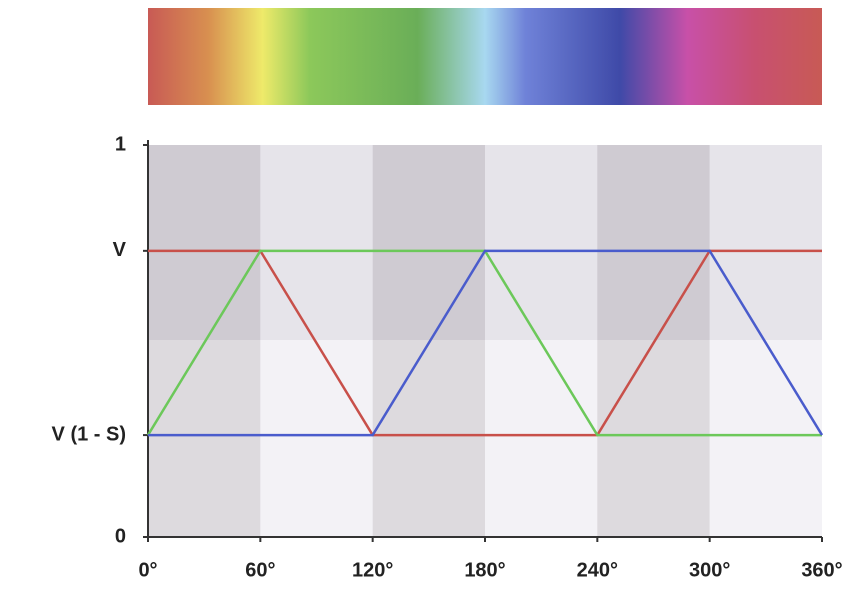 This screenshot has width=854, height=590. I want to click on y-tick-label: 0, so click(120, 536).